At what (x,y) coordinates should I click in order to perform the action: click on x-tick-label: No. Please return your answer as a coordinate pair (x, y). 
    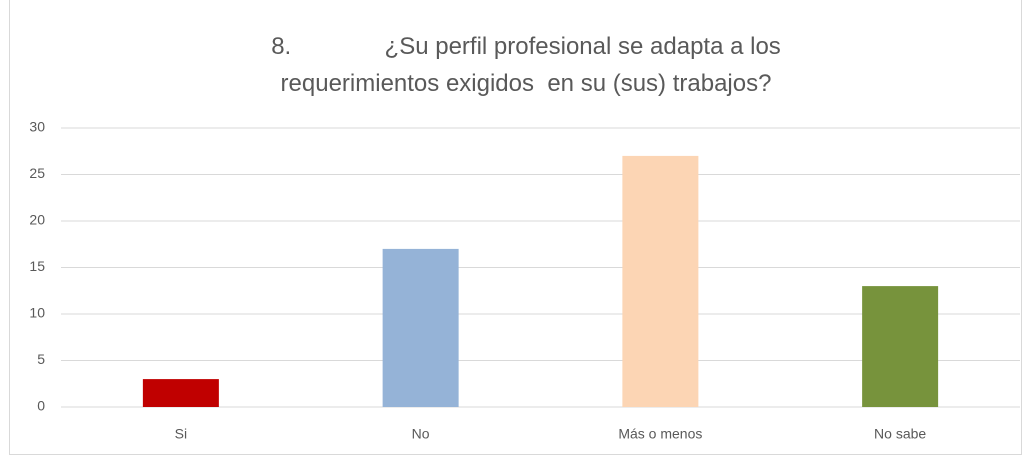
    Looking at the image, I should click on (421, 434).